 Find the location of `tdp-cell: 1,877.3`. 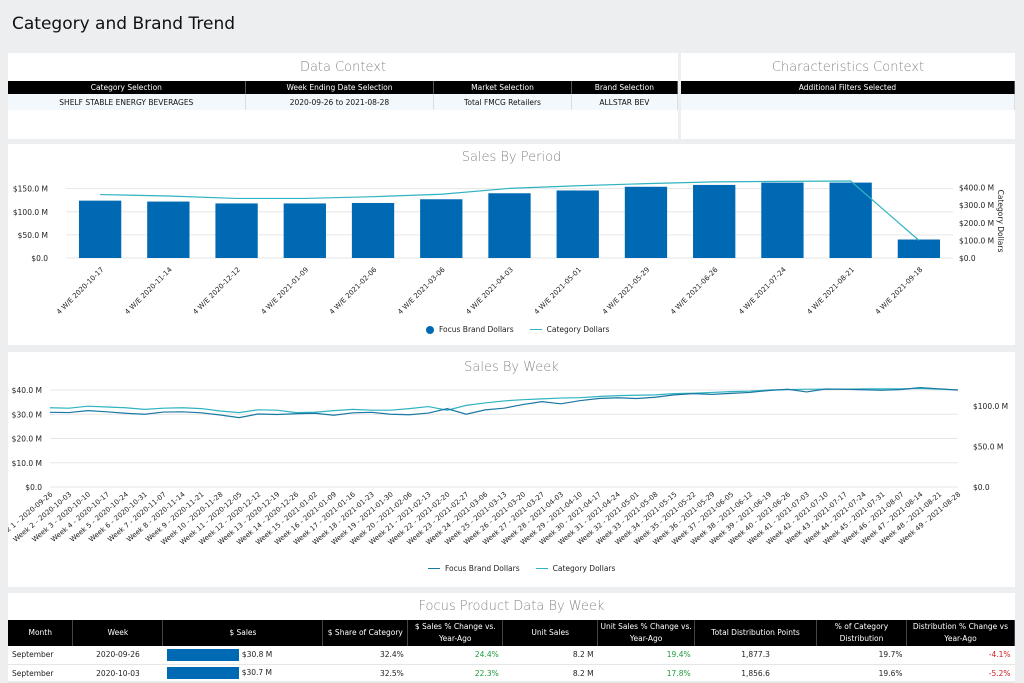

tdp-cell: 1,877.3 is located at coordinates (755, 655).